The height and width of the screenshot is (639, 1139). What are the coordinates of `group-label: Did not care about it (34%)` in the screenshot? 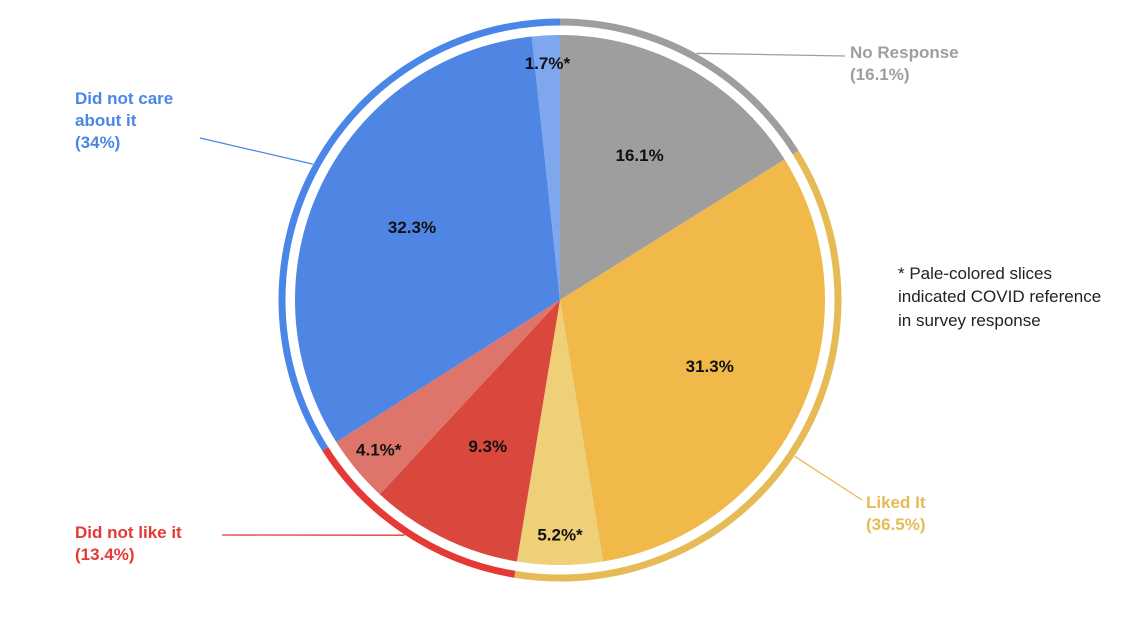 It's located at (142, 121).